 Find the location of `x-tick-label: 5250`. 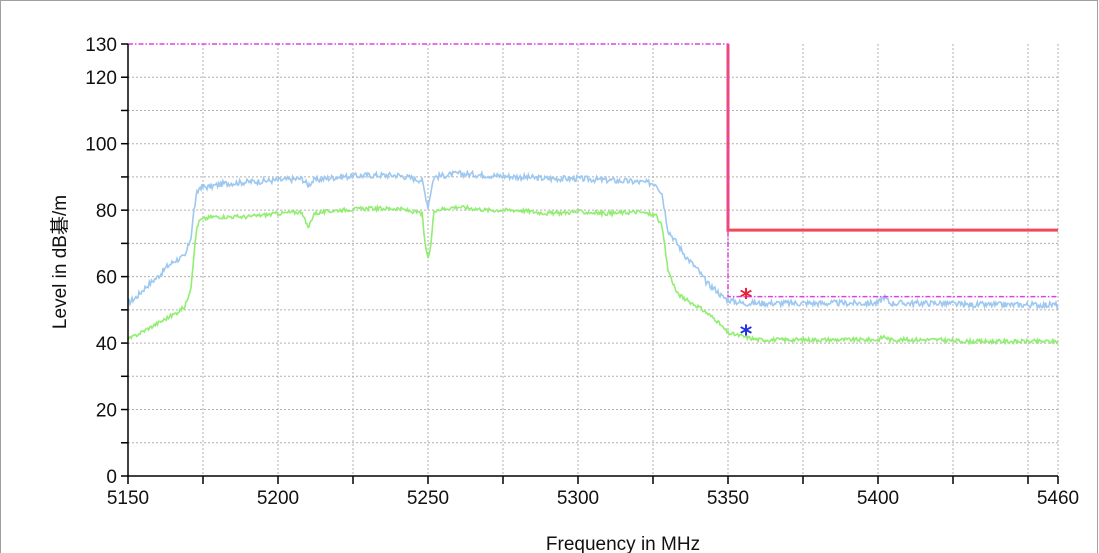

x-tick-label: 5250 is located at coordinates (428, 498).